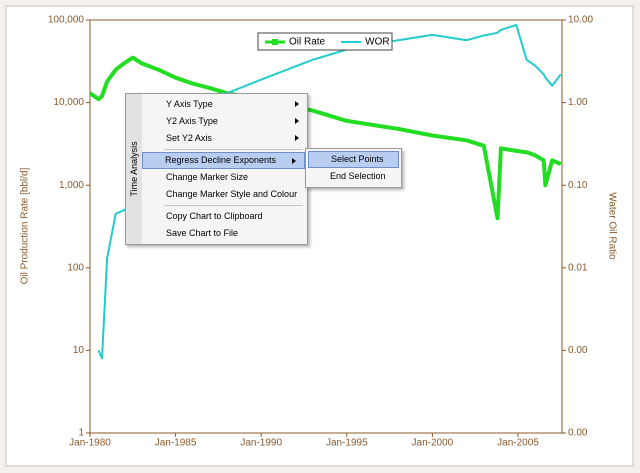 The height and width of the screenshot is (473, 640). What do you see at coordinates (353, 176) in the screenshot?
I see `submenu-item: End Selection` at bounding box center [353, 176].